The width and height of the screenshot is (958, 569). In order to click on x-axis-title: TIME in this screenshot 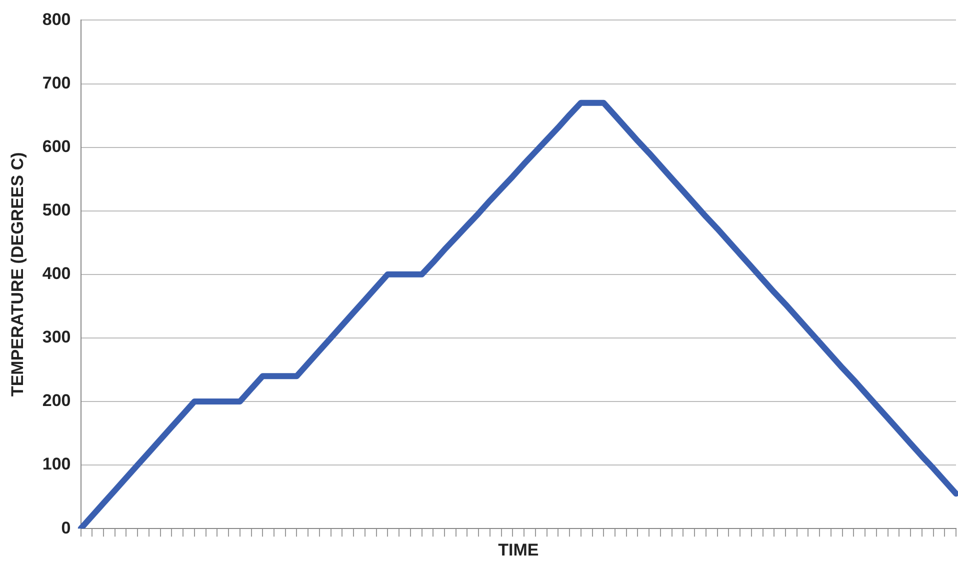, I will do `click(518, 550)`.